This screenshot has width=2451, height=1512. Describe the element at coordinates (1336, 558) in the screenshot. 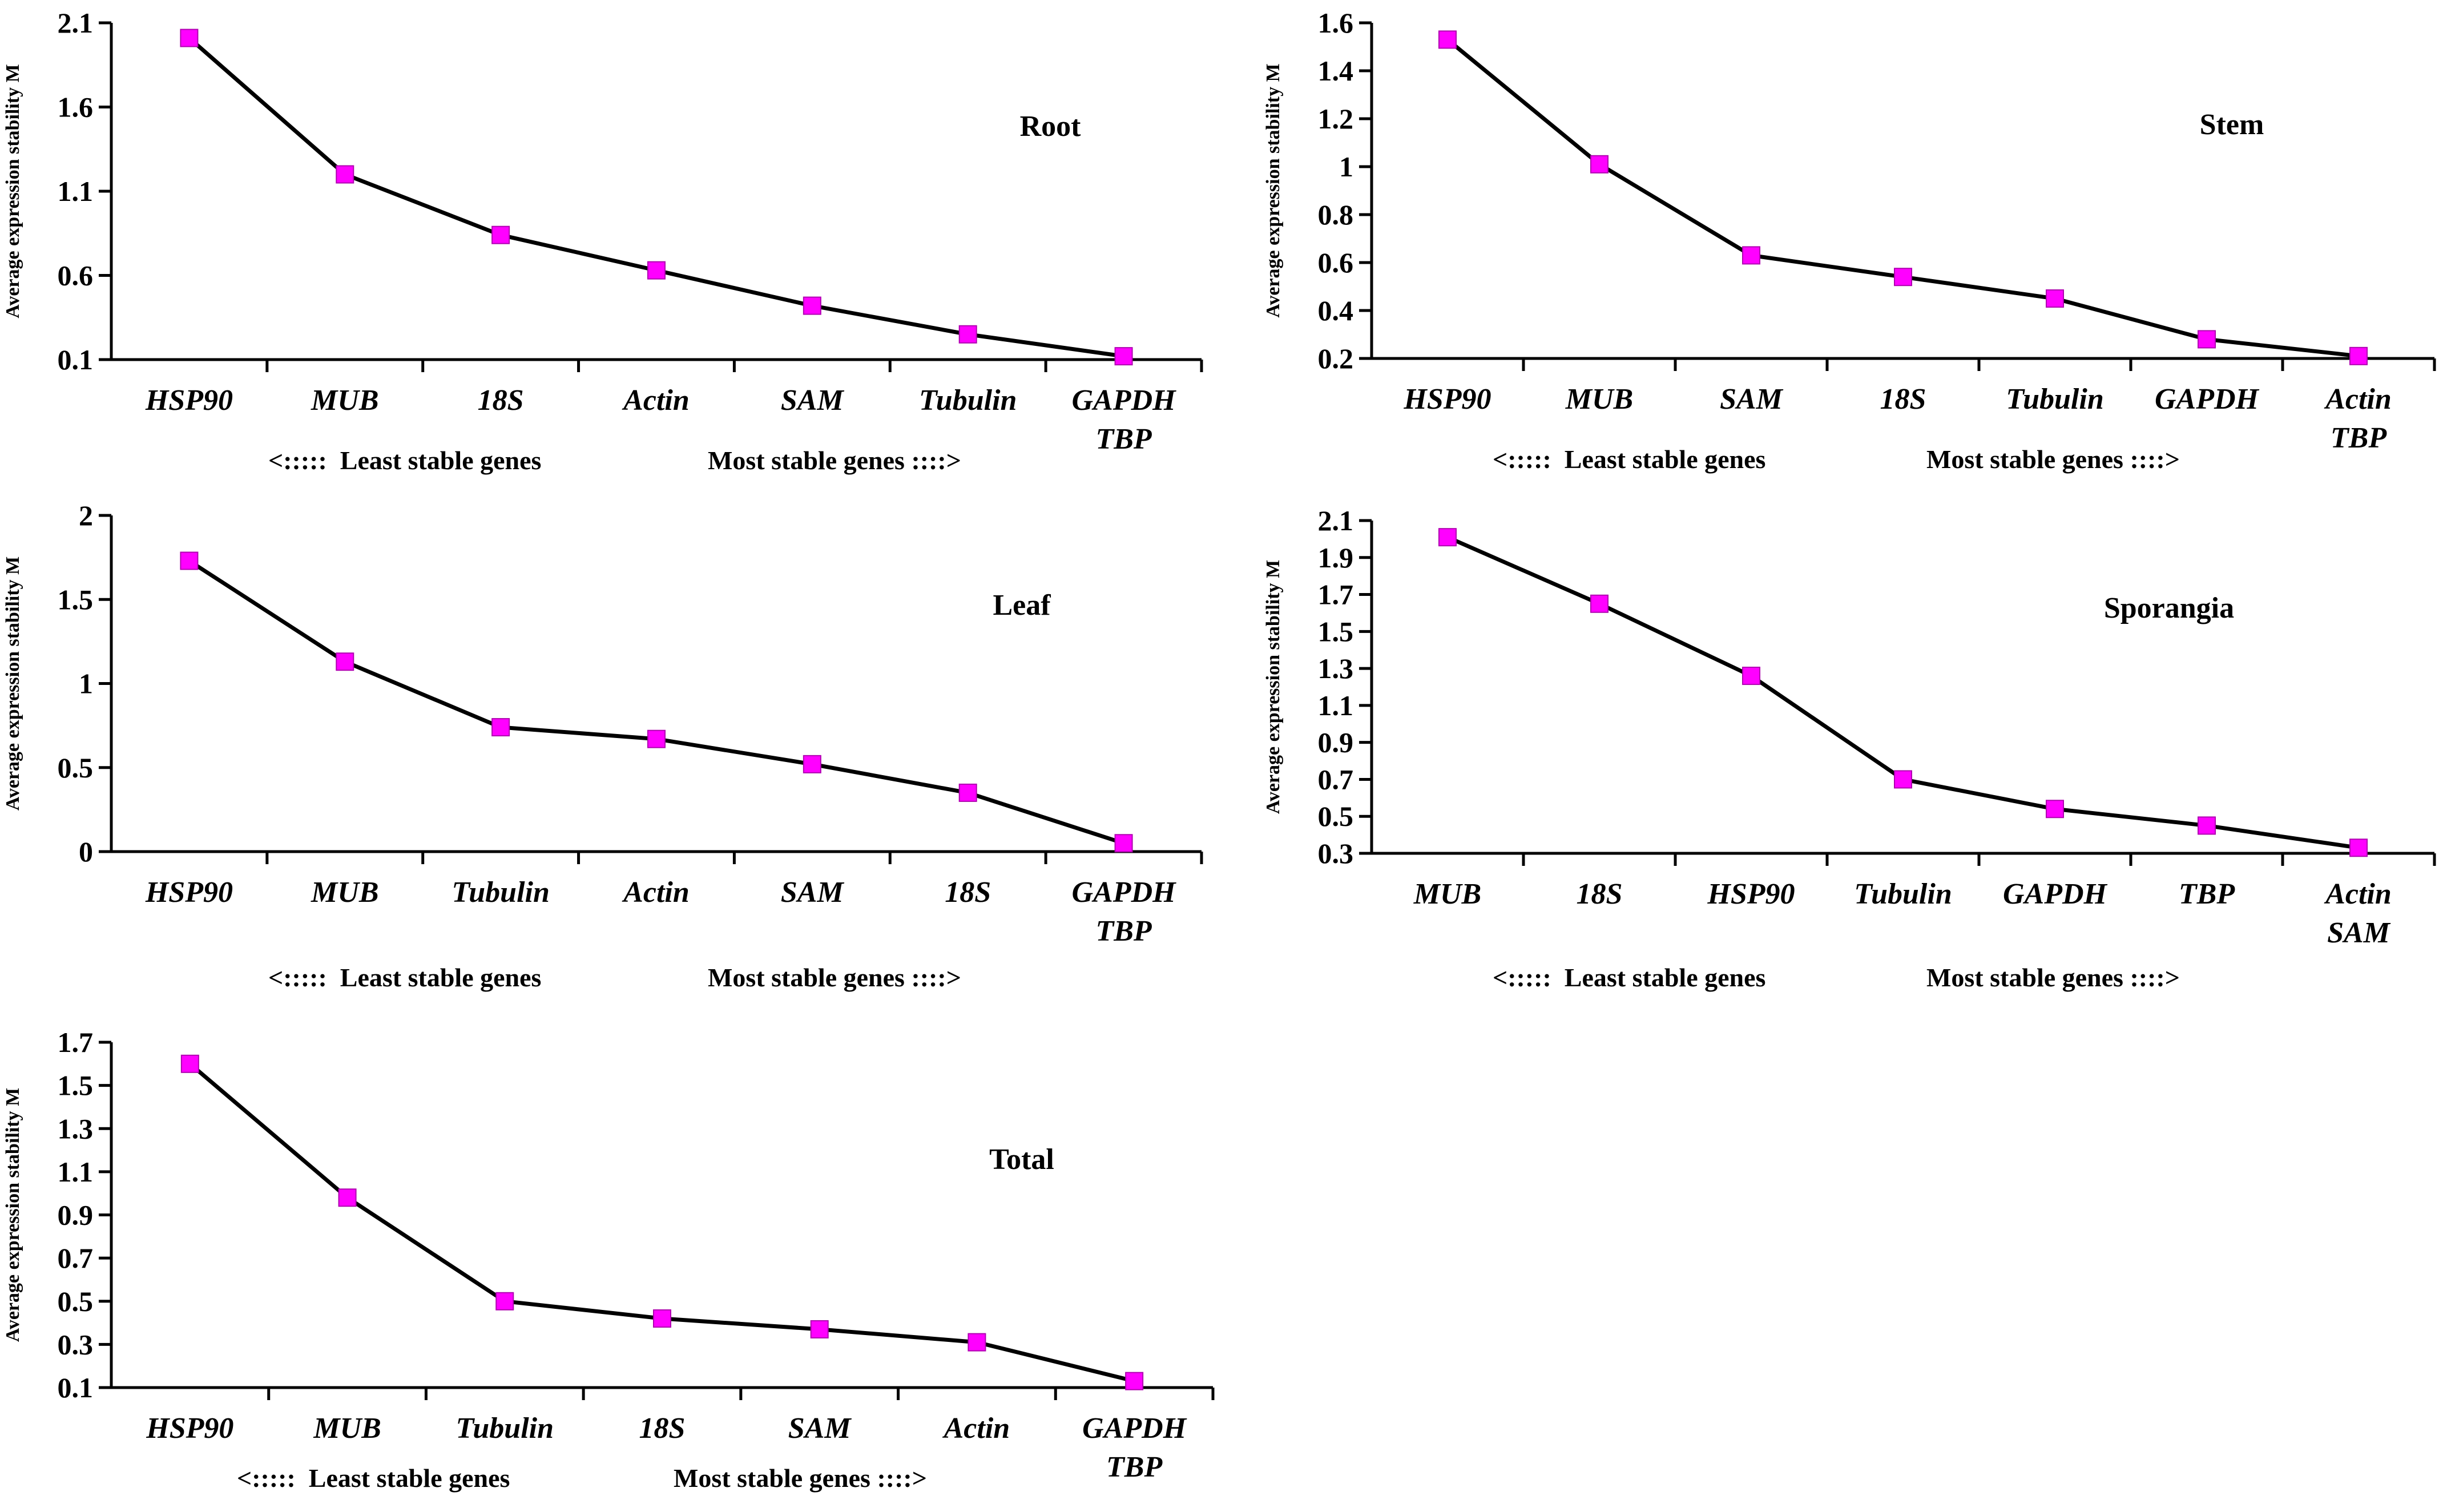

I see `y-tick-label: 1.9` at that location.